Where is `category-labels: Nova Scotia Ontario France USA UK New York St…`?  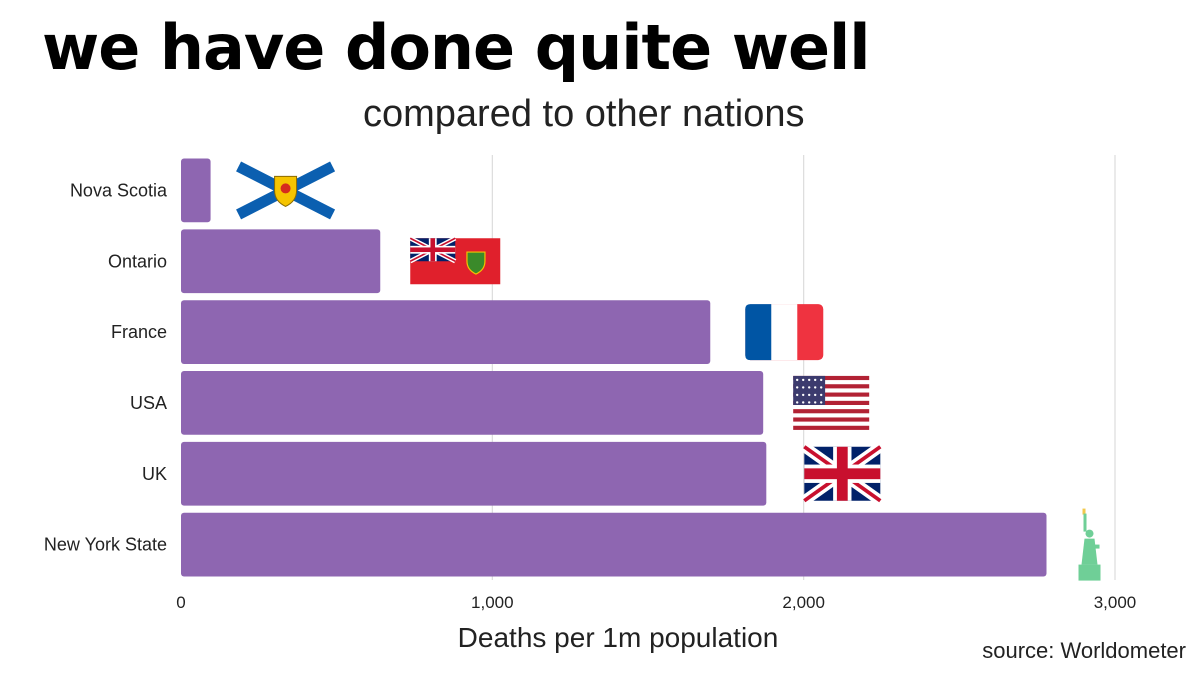 category-labels: Nova Scotia Ontario France USA UK New York St… is located at coordinates (106, 367).